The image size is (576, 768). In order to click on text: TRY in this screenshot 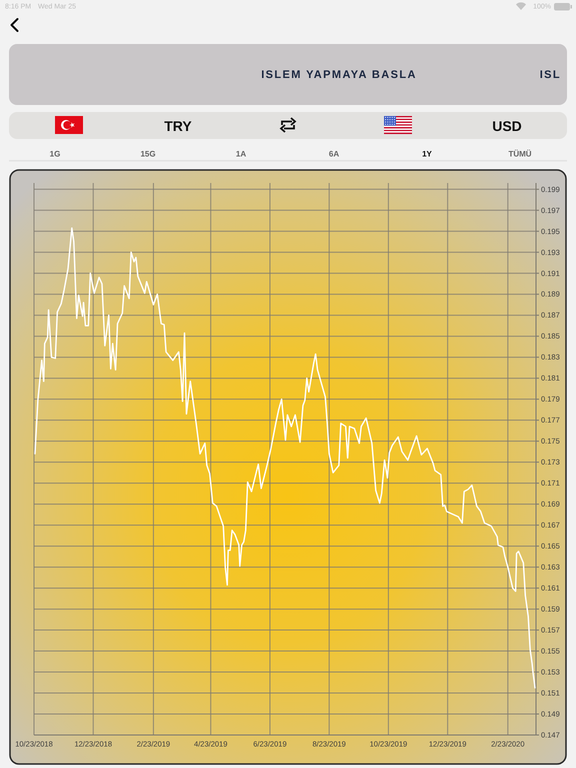, I will do `click(178, 126)`.